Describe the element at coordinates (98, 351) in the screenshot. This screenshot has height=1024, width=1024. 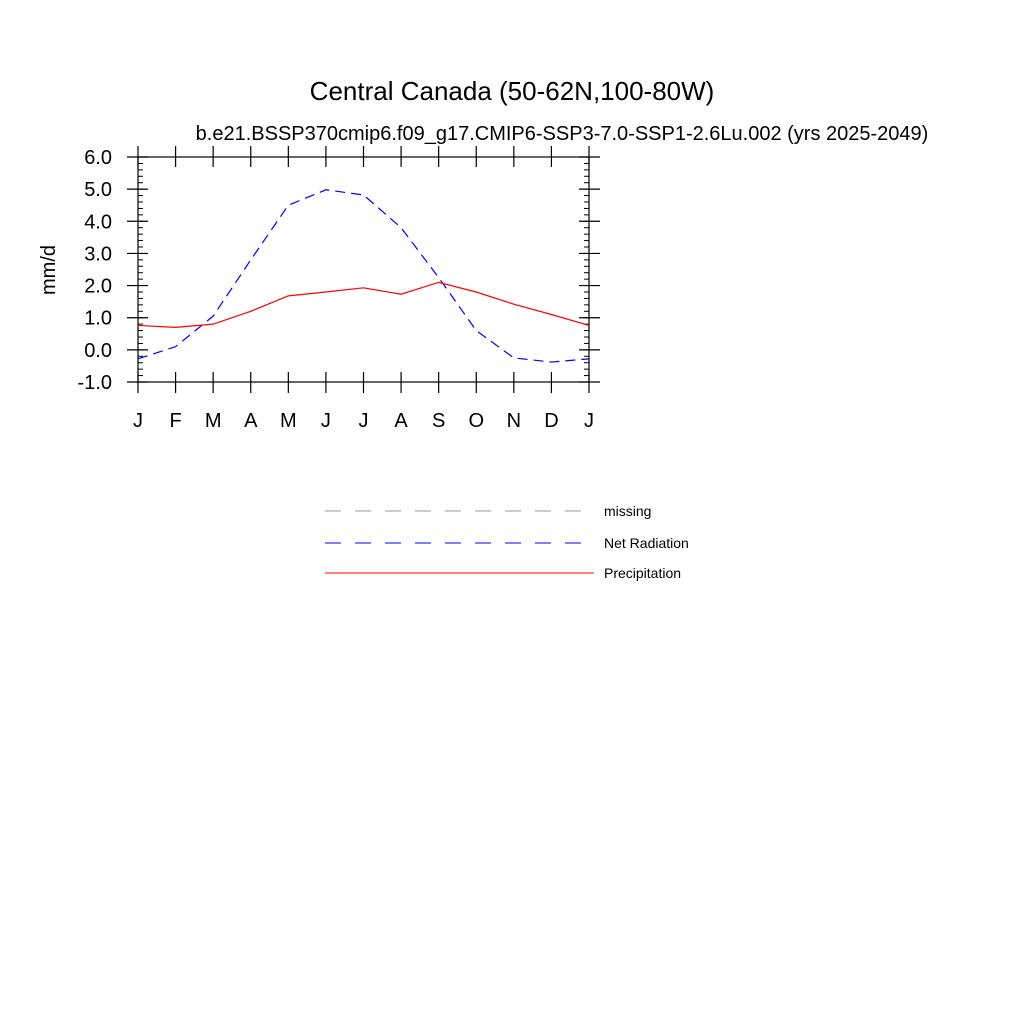
I see `y-tick-label: 0.0` at that location.